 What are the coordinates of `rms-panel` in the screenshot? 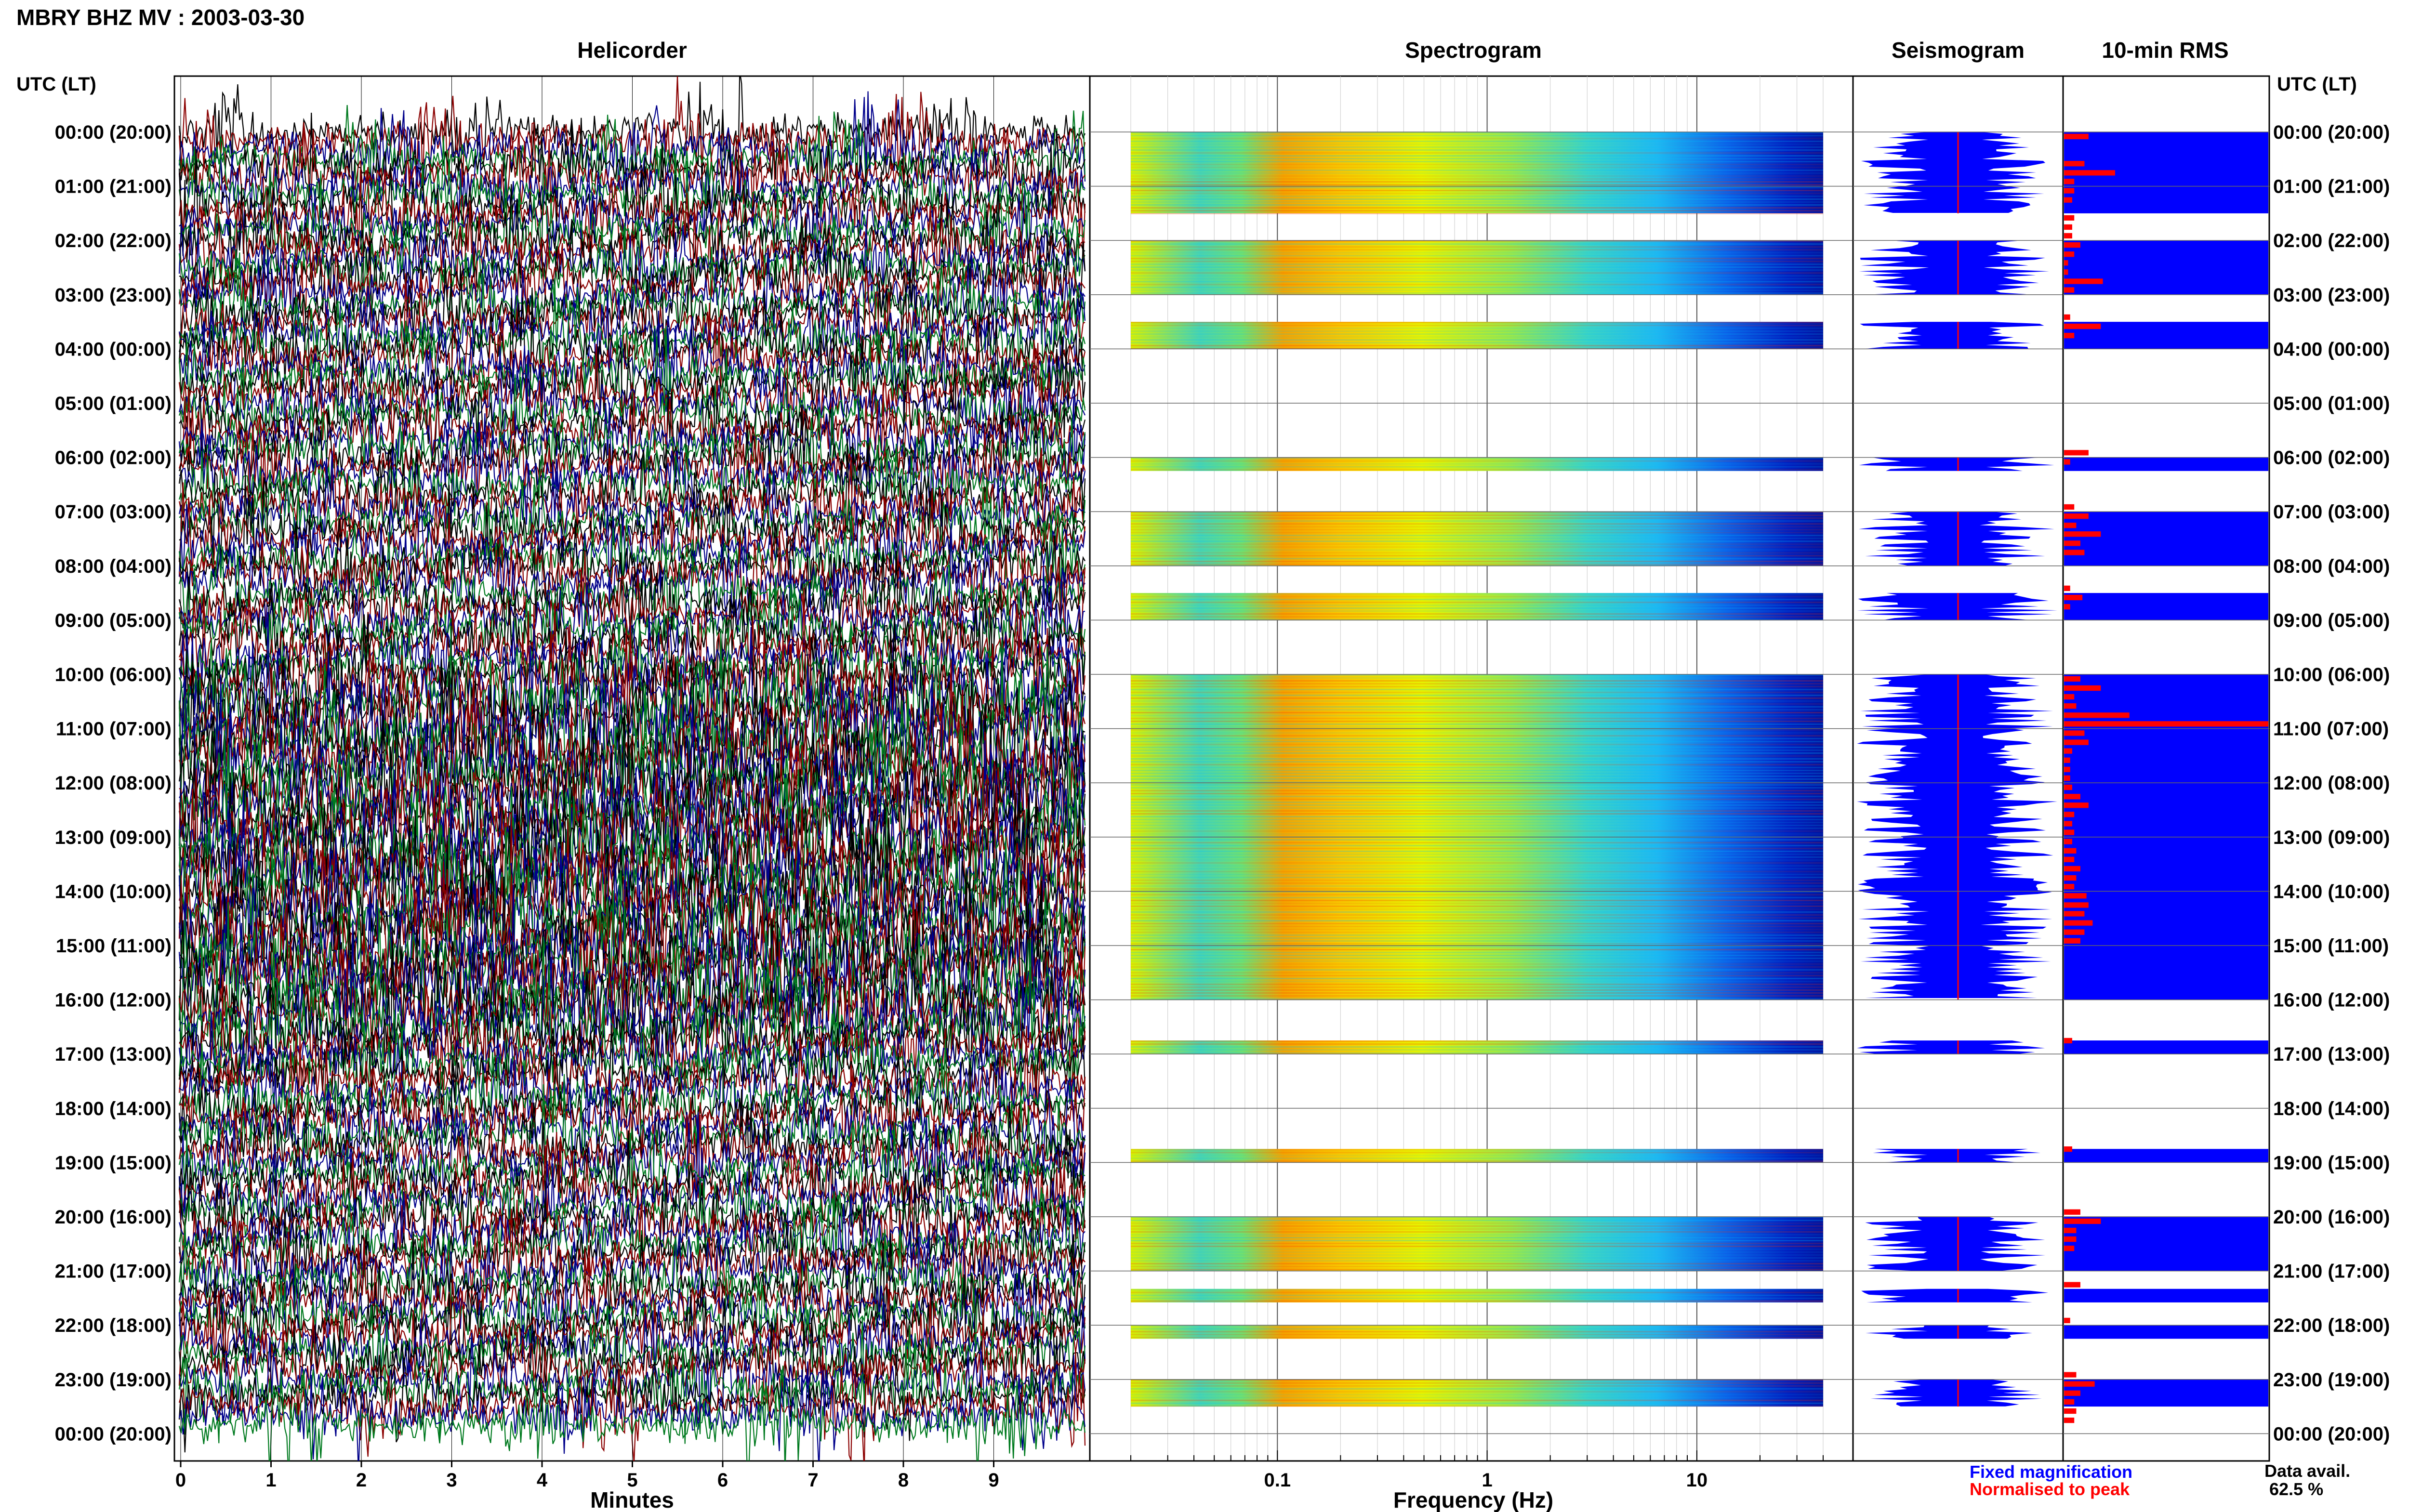 It's located at (2166, 768).